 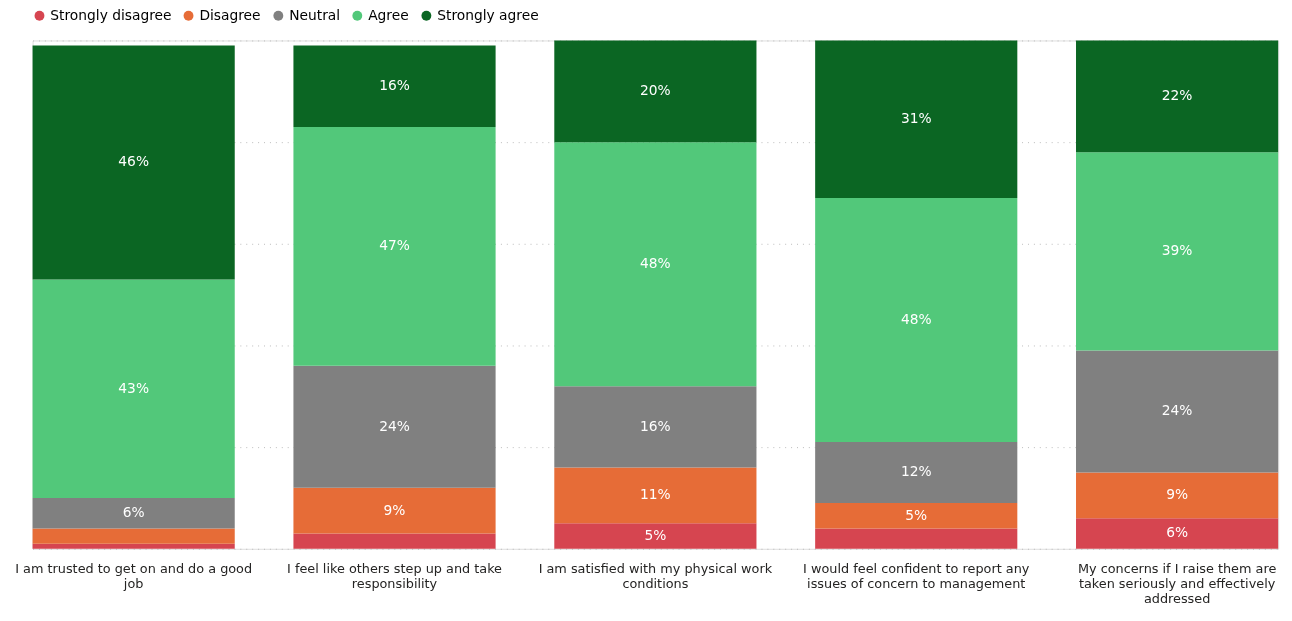 I want to click on data-label: 22%, so click(x=1177, y=95).